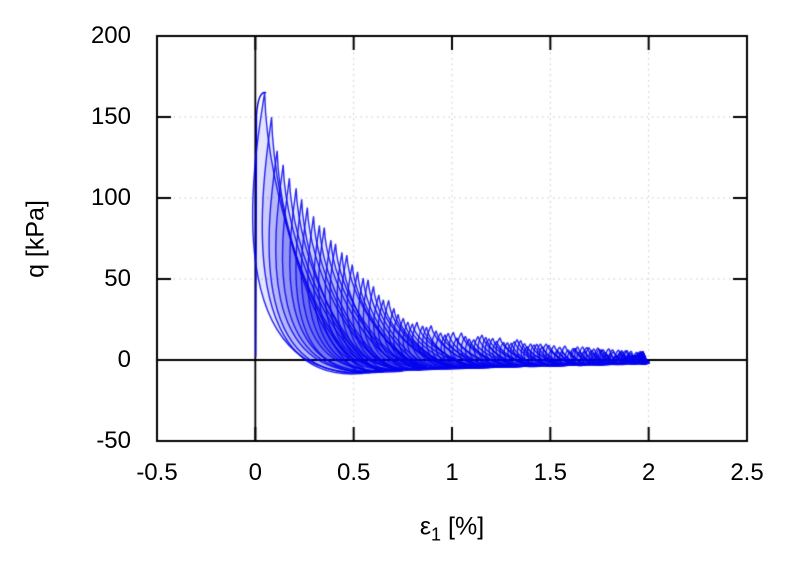 This screenshot has height=565, width=800. Describe the element at coordinates (117, 278) in the screenshot. I see `y-tick-label: 50` at that location.